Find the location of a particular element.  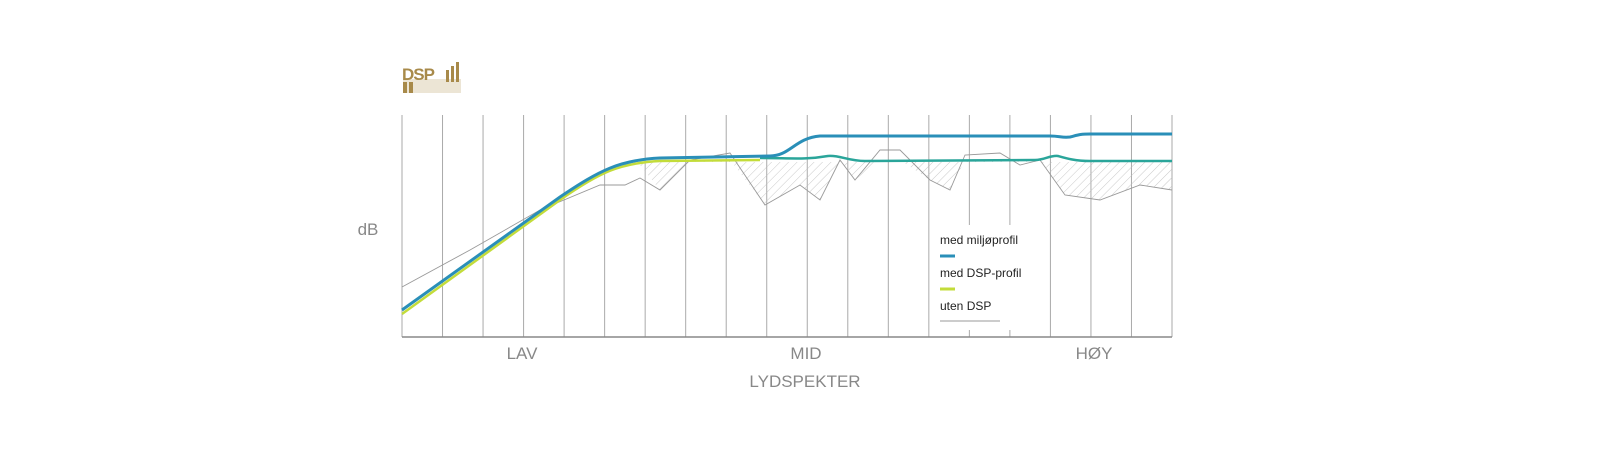

curve-dsp is located at coordinates (581, 237).